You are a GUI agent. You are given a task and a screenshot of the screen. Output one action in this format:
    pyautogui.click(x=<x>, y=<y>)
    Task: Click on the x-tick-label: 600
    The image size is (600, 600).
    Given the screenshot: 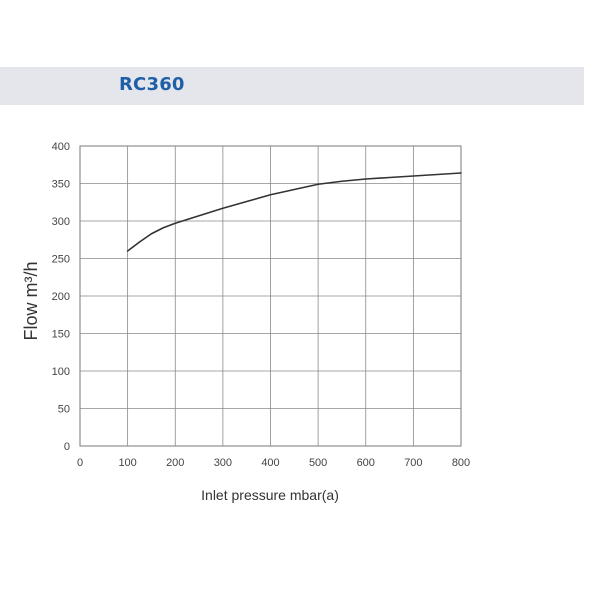 What is the action you would take?
    pyautogui.click(x=366, y=463)
    